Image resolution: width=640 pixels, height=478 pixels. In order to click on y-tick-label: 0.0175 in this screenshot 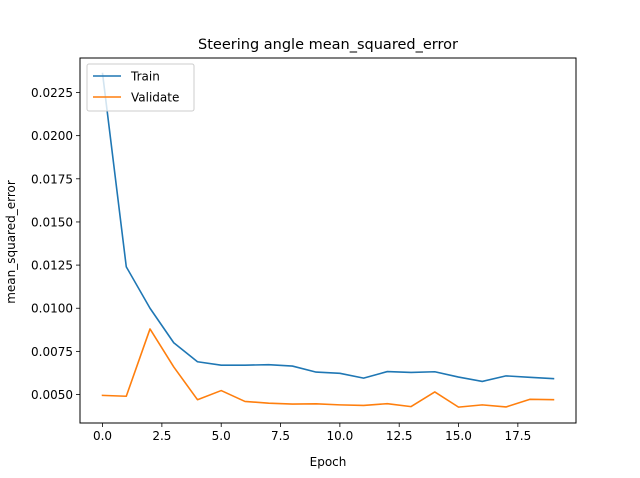, I will do `click(52, 179)`.